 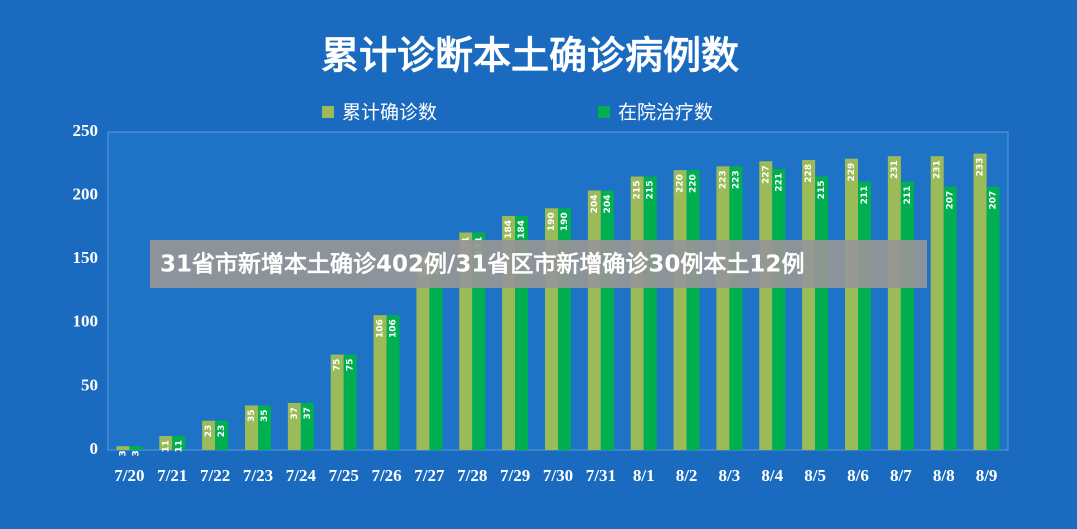 What do you see at coordinates (94, 448) in the screenshot?
I see `y-tick-label: 0` at bounding box center [94, 448].